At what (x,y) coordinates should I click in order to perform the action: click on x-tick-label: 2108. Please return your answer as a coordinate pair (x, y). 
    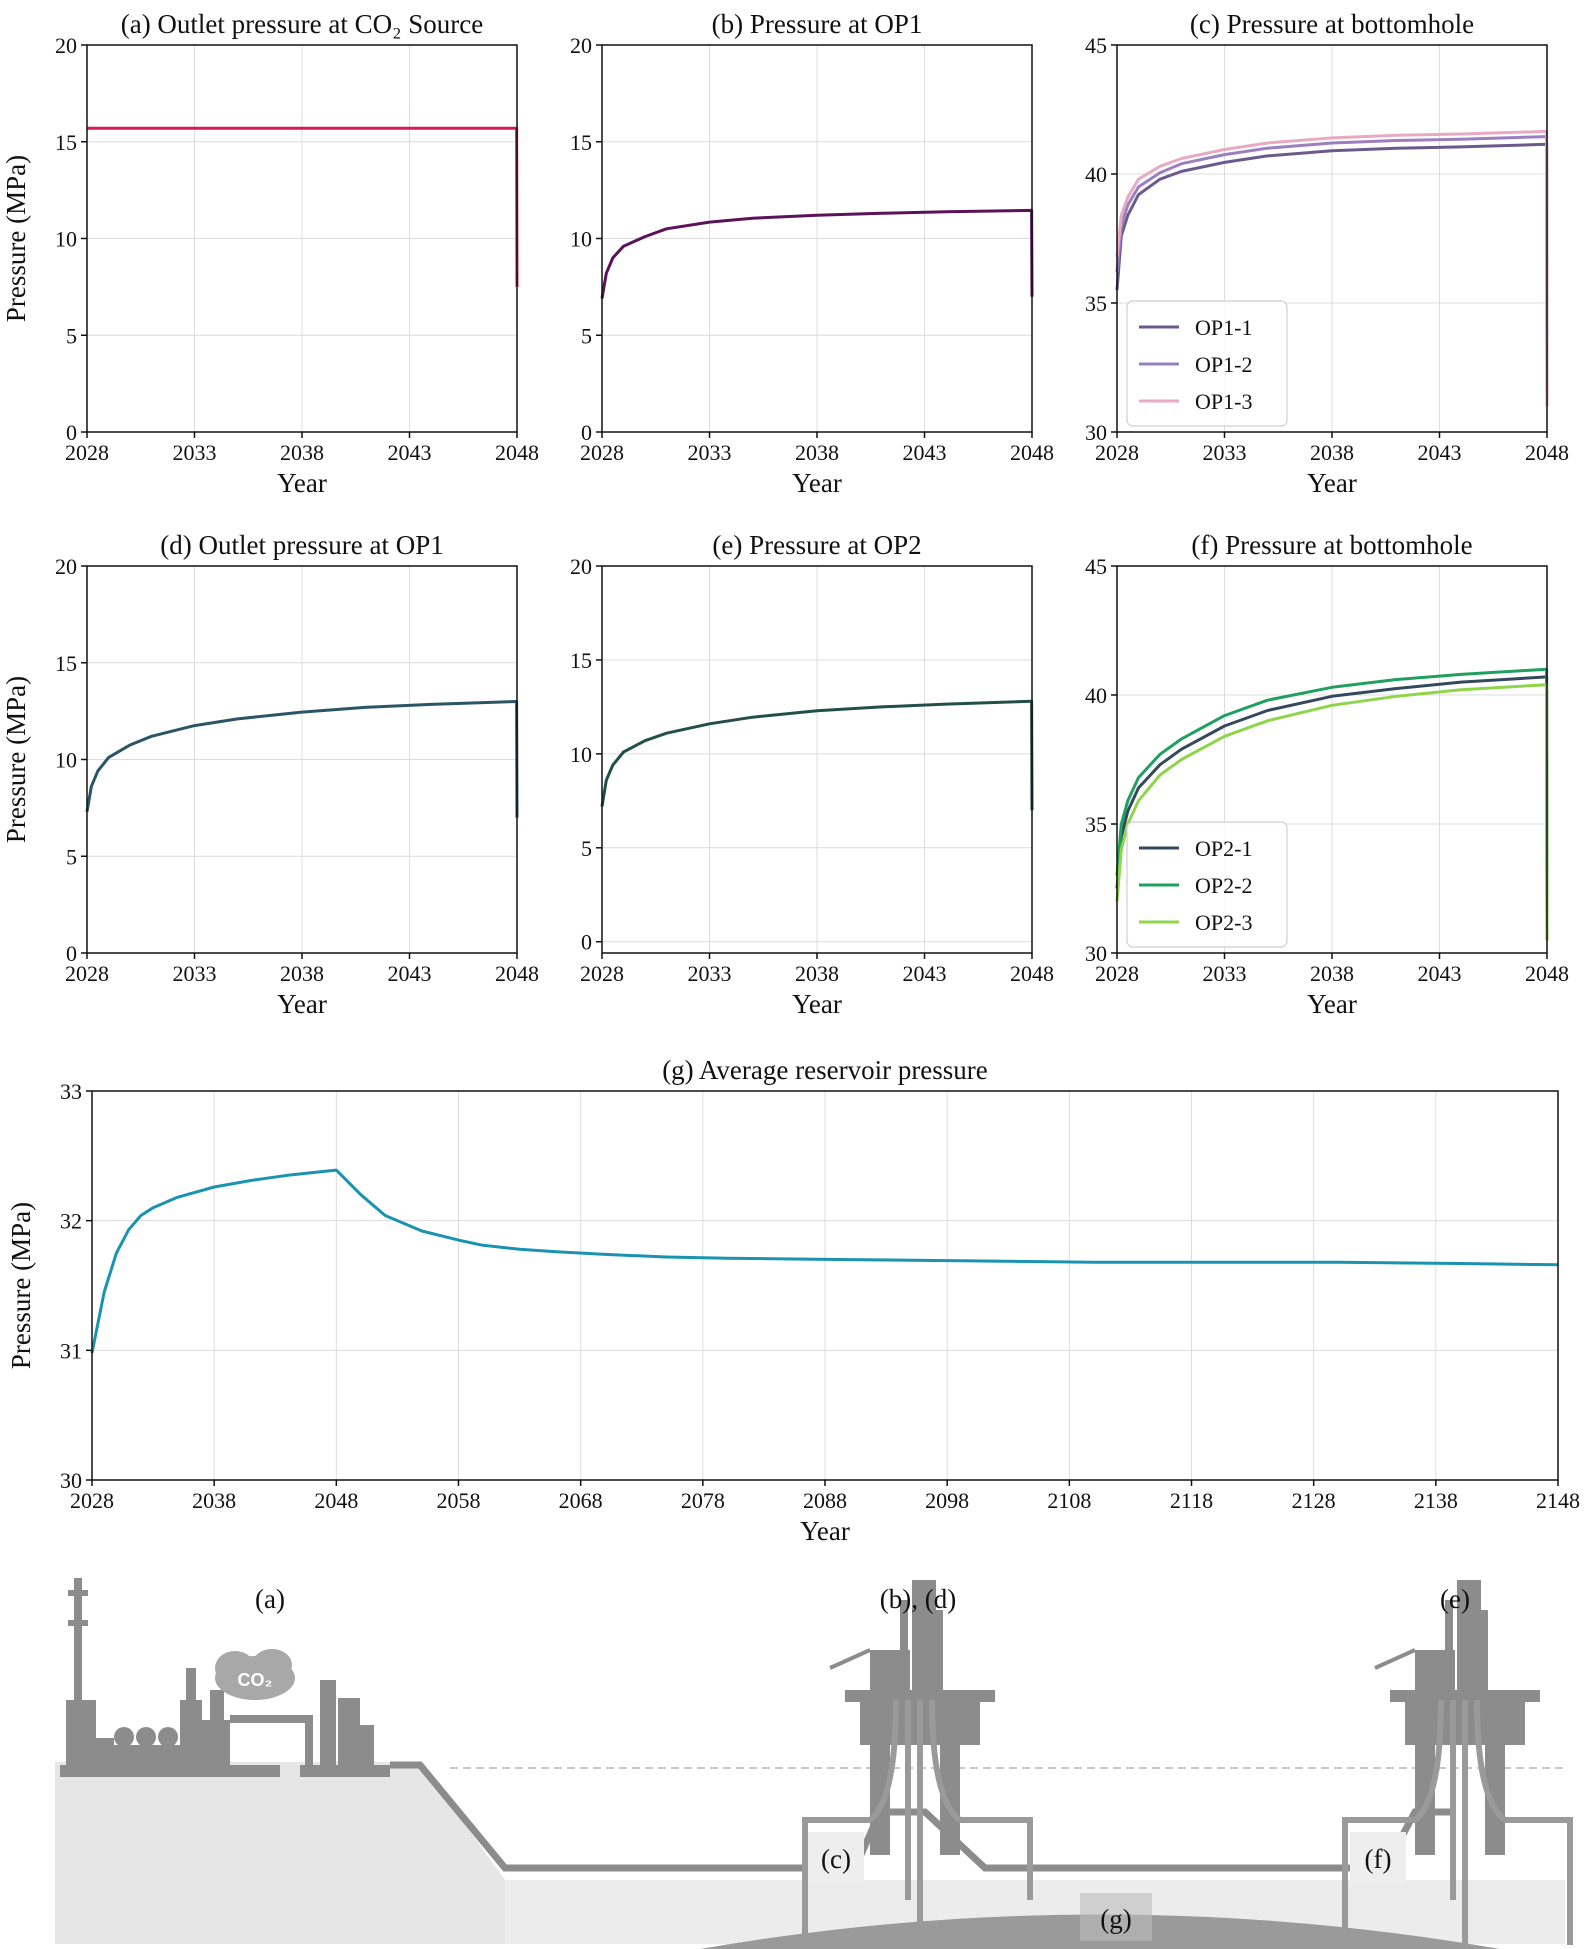
    Looking at the image, I should click on (1069, 1500).